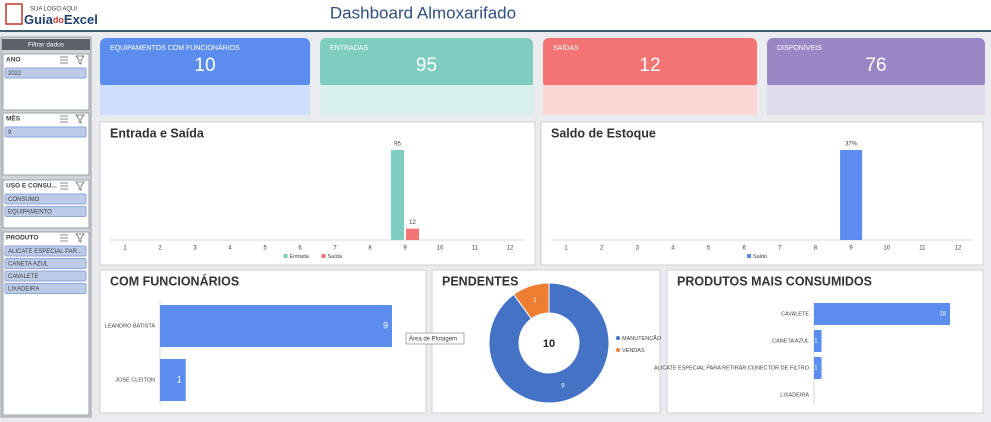 The height and width of the screenshot is (422, 991). What do you see at coordinates (426, 65) in the screenshot?
I see `kpi-value: 95` at bounding box center [426, 65].